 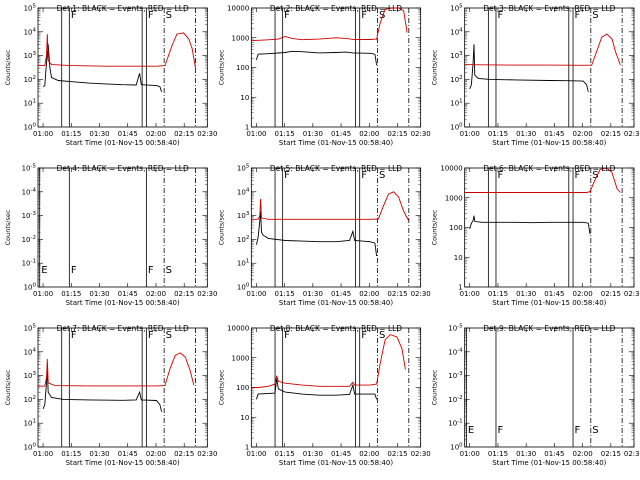 What do you see at coordinates (123, 168) in the screenshot?
I see `panel-title: Det 4: BLACK = Events, RED = LLD` at bounding box center [123, 168].